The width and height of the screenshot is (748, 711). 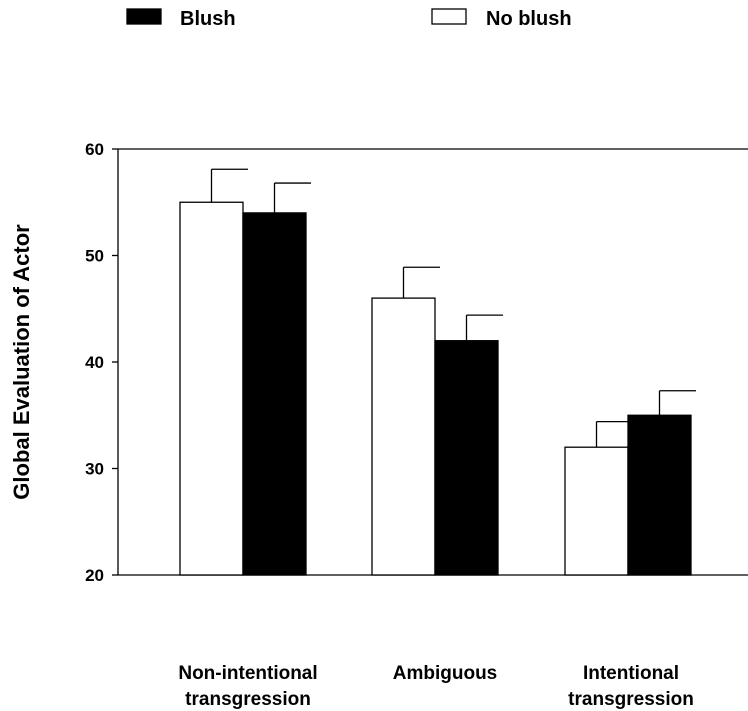 I want to click on legend-swatch-blush, so click(x=144, y=16).